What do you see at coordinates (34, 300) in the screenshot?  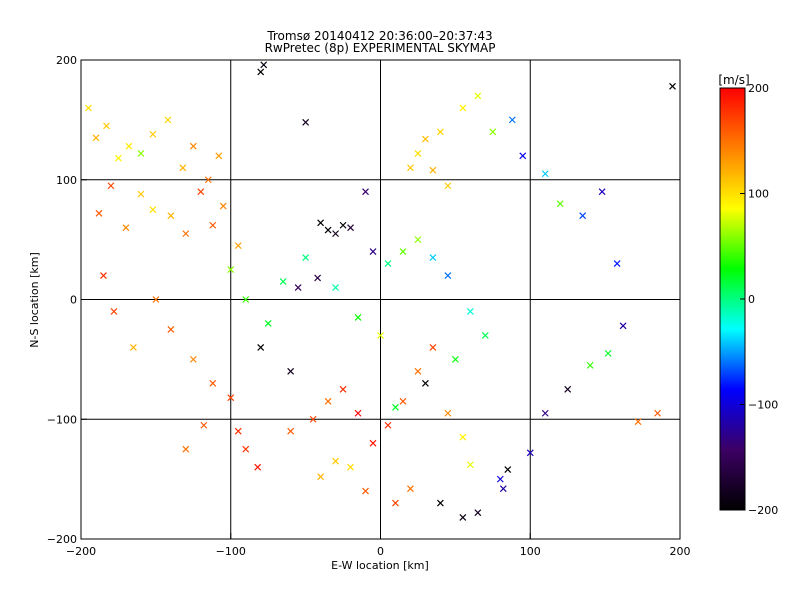 I see `y-axis-label: N-S location [km]` at bounding box center [34, 300].